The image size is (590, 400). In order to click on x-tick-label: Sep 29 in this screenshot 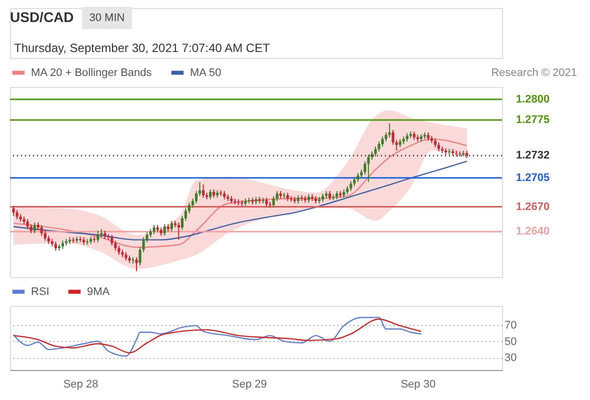, I will do `click(249, 384)`.